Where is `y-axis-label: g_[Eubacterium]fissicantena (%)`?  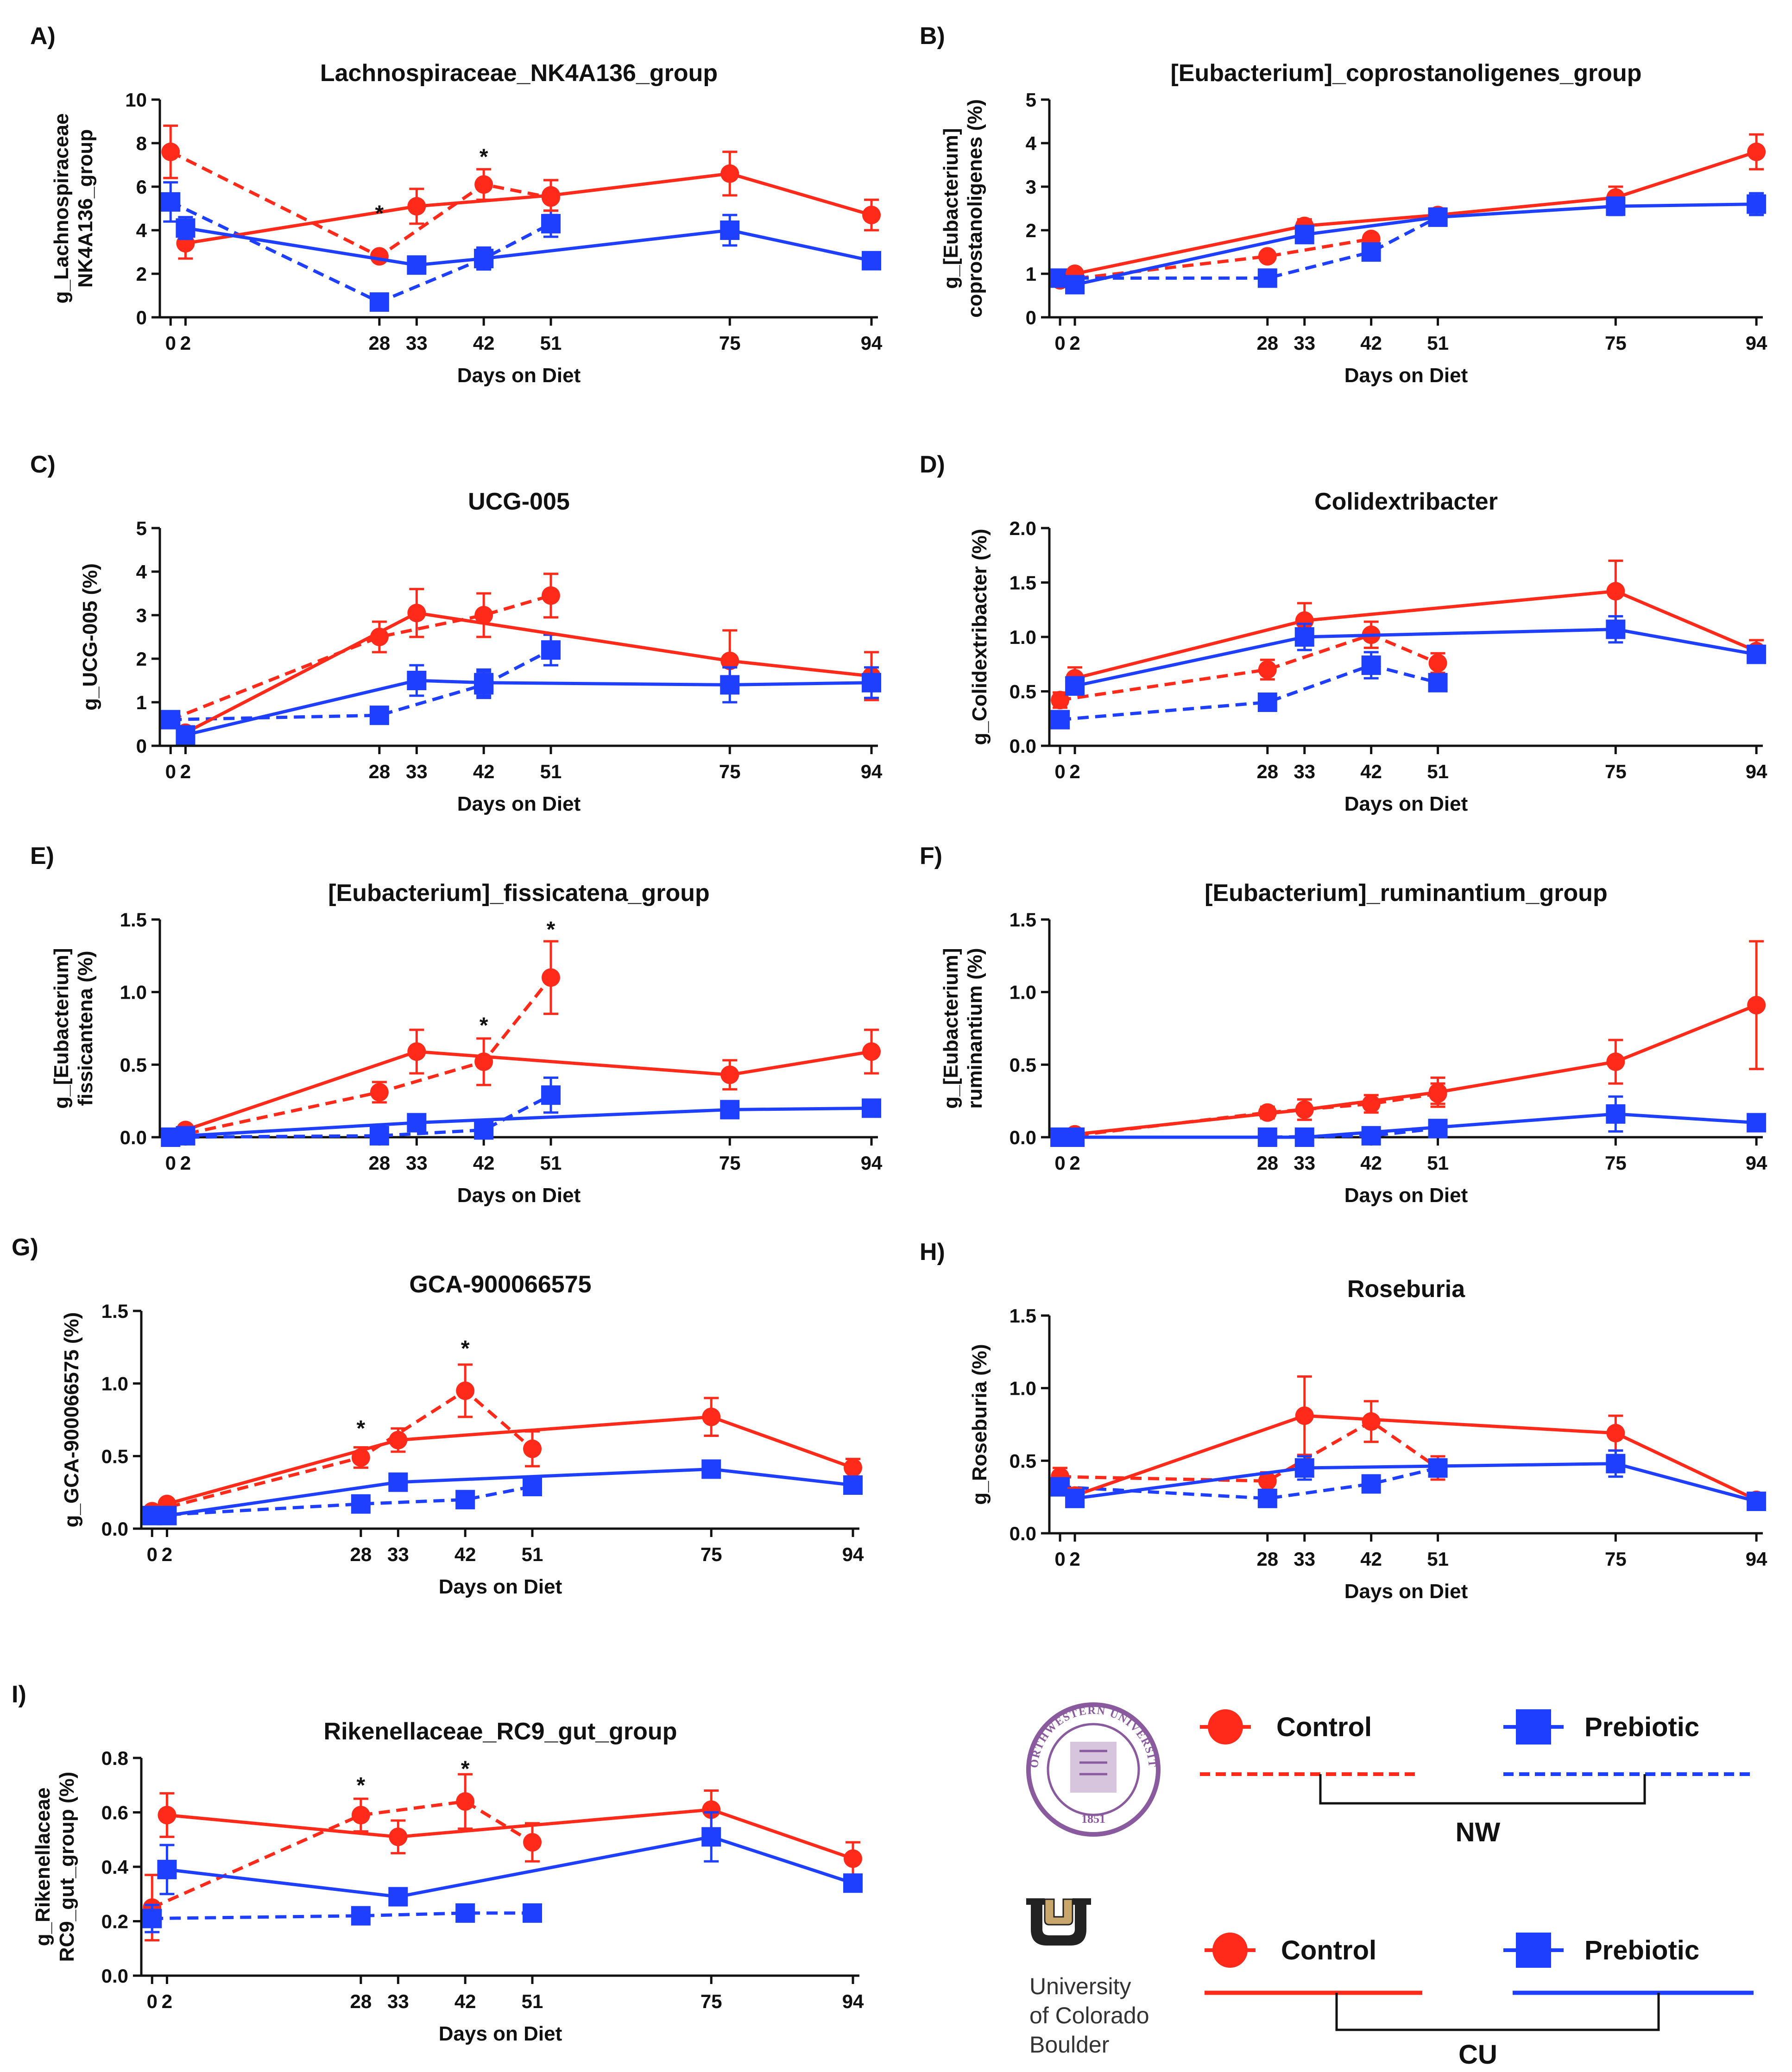 y-axis-label: g_[Eubacterium]fissicantena (%) is located at coordinates (73, 1028).